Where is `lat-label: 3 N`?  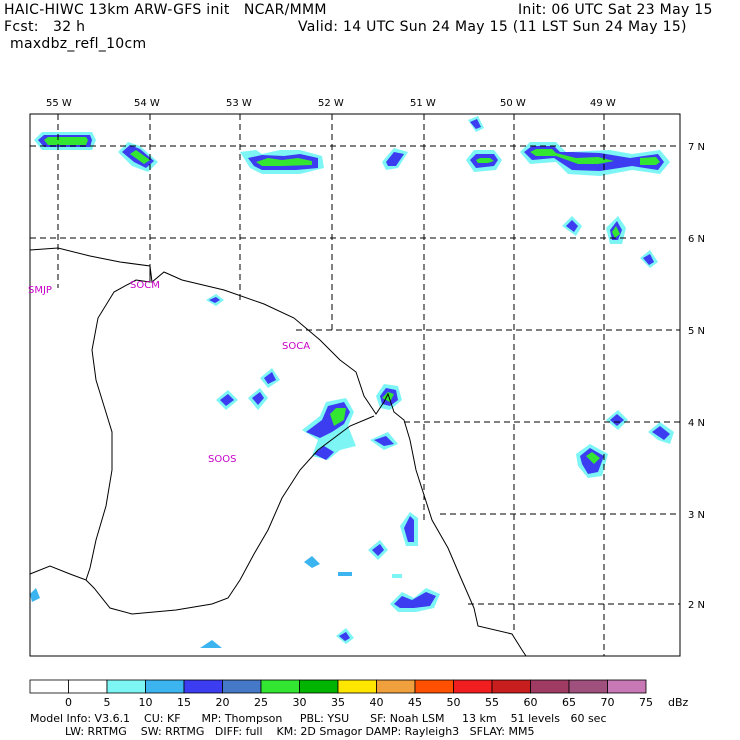
lat-label: 3 N is located at coordinates (696, 515).